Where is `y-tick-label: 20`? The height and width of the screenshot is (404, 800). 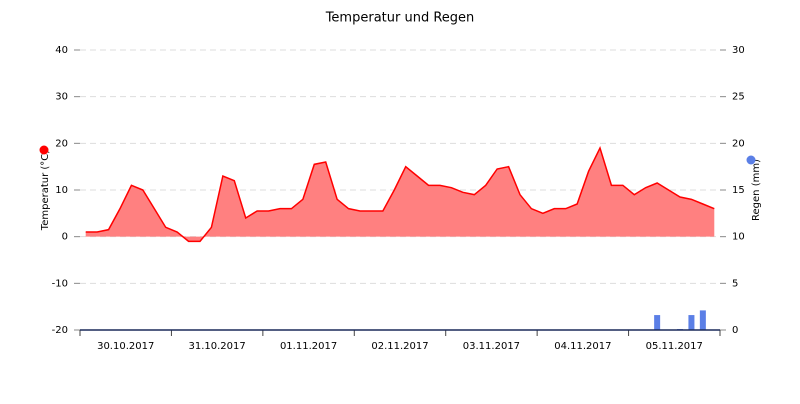
y-tick-label: 20 is located at coordinates (61, 143).